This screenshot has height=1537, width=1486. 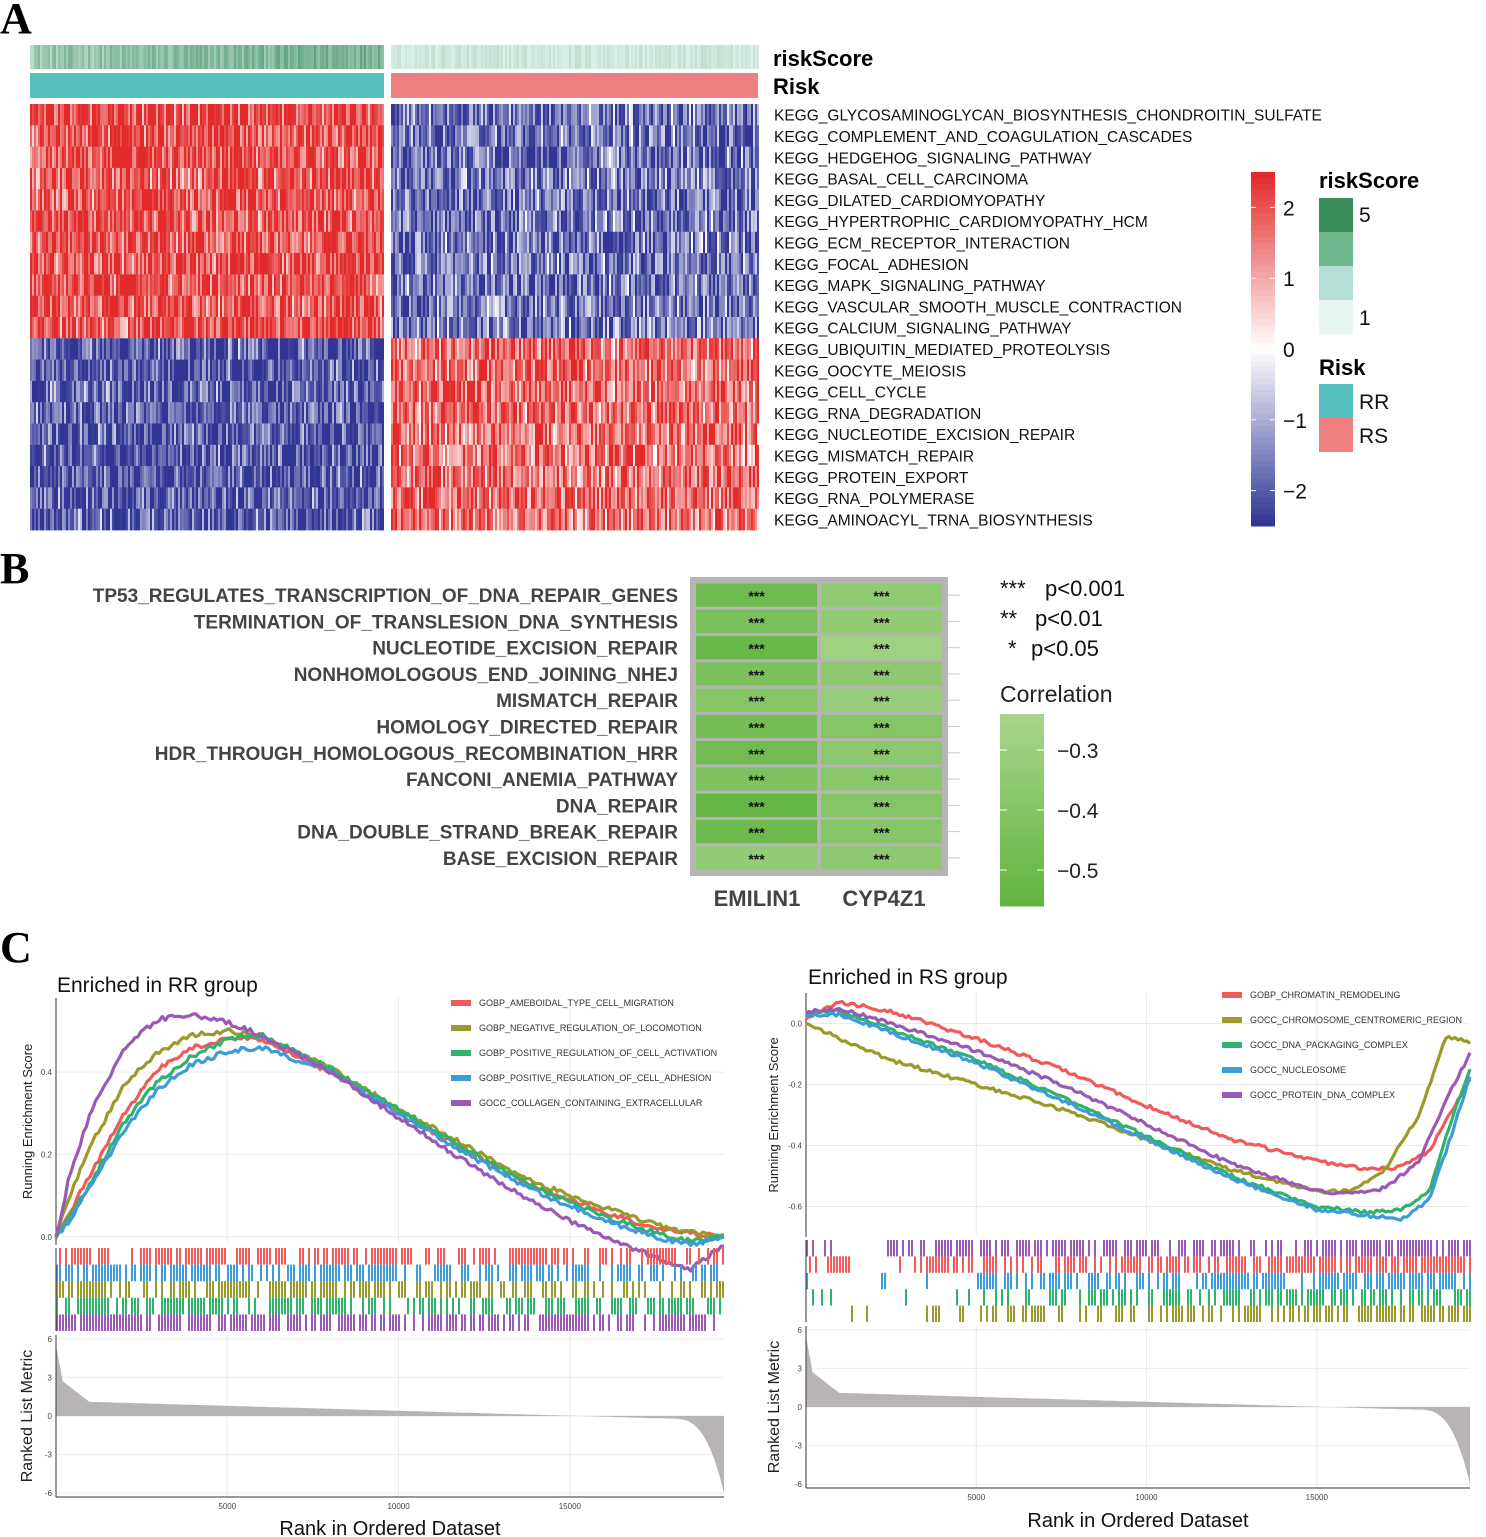 I want to click on riskscore-cell-rr, so click(x=381, y=57).